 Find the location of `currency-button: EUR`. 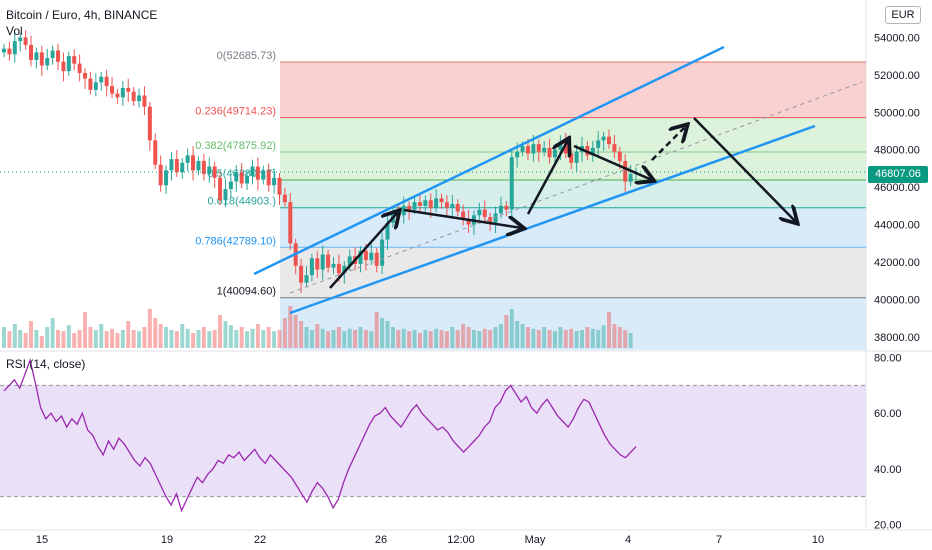

currency-button: EUR is located at coordinates (903, 15).